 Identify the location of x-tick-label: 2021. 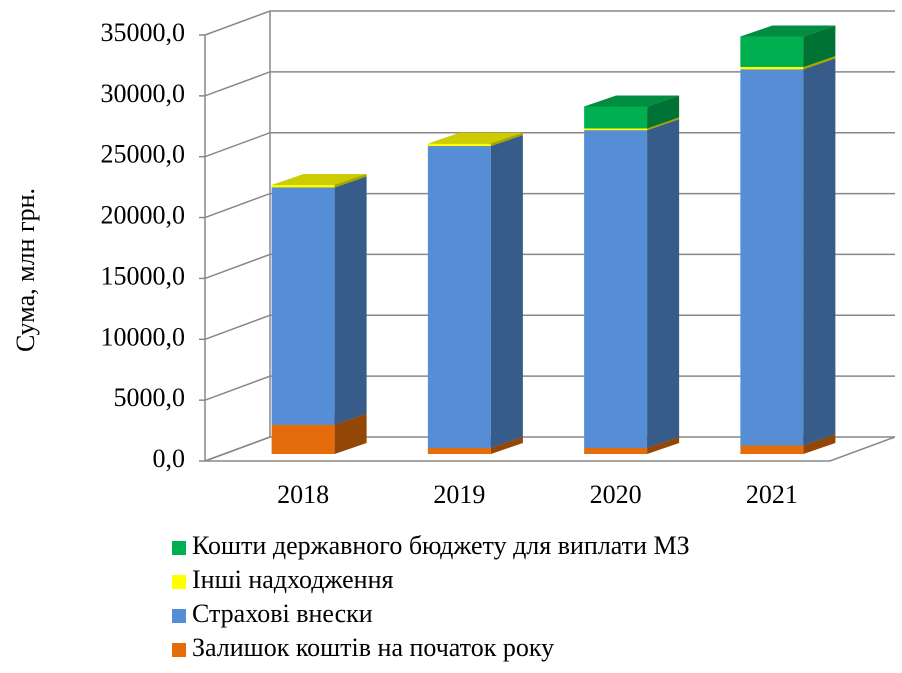
(772, 494).